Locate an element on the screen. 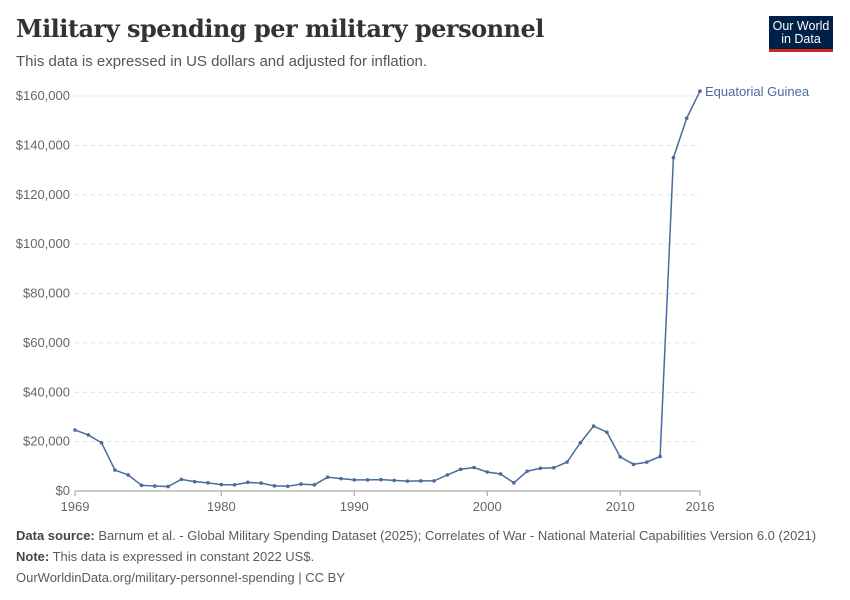 The width and height of the screenshot is (850, 600). owid-logo: Our World in Data is located at coordinates (801, 34).